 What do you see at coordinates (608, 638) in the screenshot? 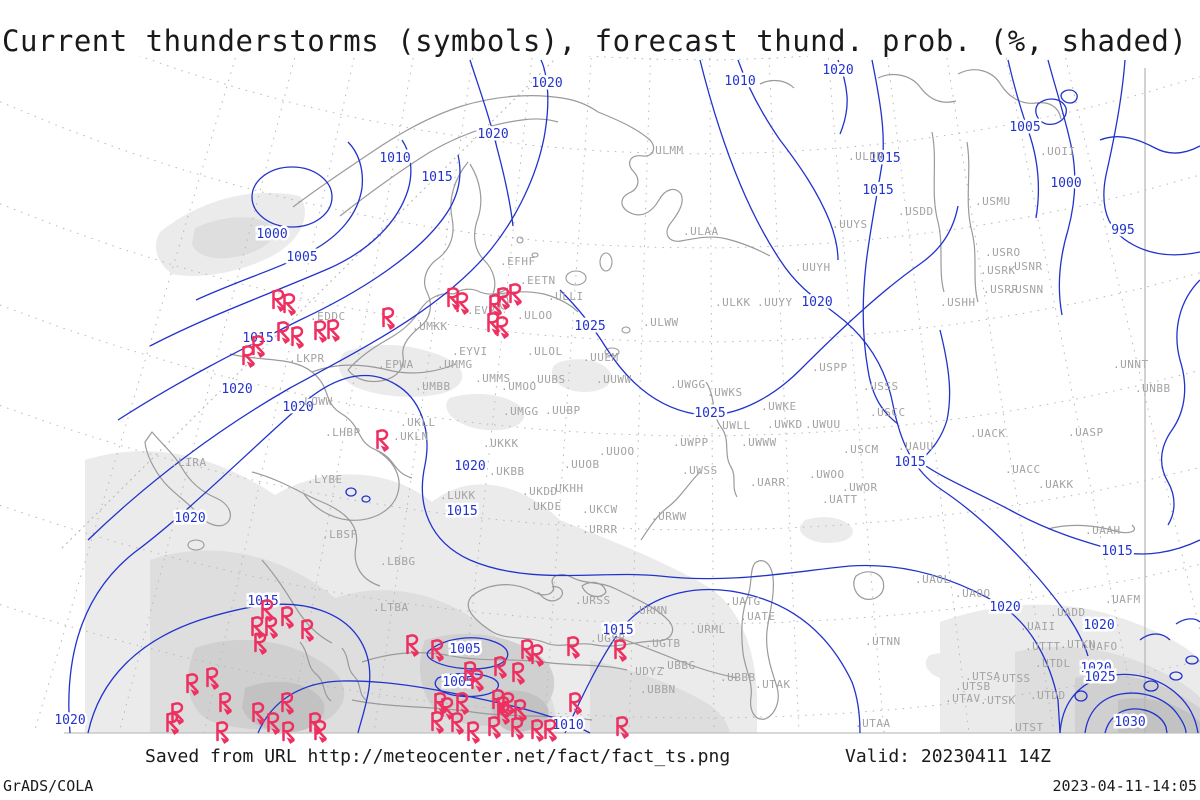
I see `station-label: .UGSB` at bounding box center [608, 638].